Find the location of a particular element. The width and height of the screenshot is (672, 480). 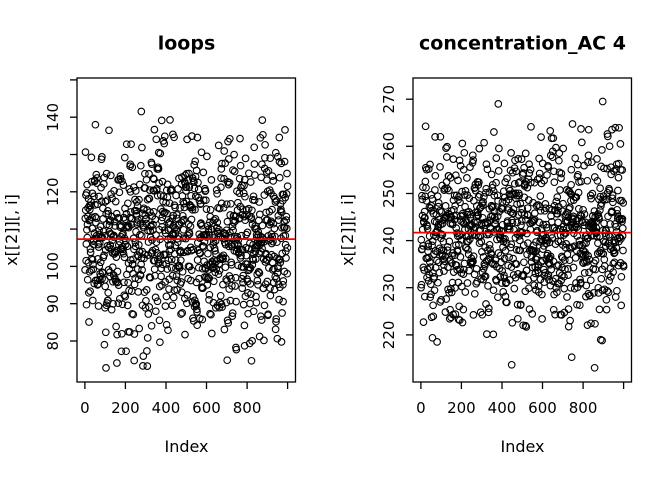

x-axis-label: Index is located at coordinates (522, 446).